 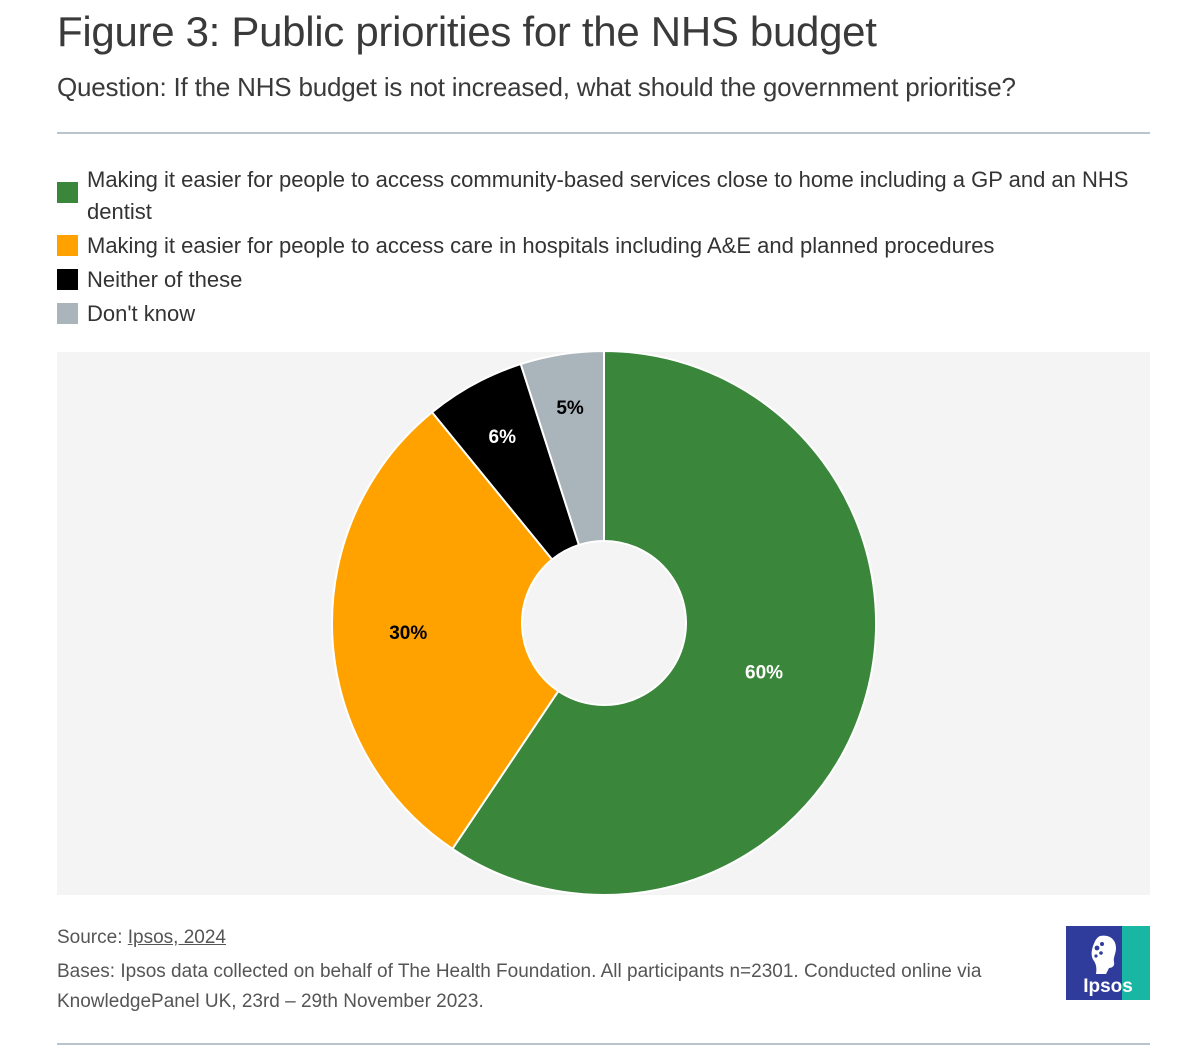 I want to click on source-line: Source: Ipsos, 2024, so click(x=141, y=938).